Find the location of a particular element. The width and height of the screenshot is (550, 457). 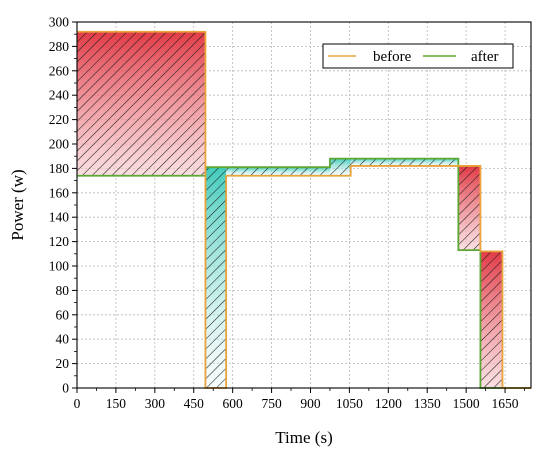

y-tick-label: 300 is located at coordinates (59, 22).